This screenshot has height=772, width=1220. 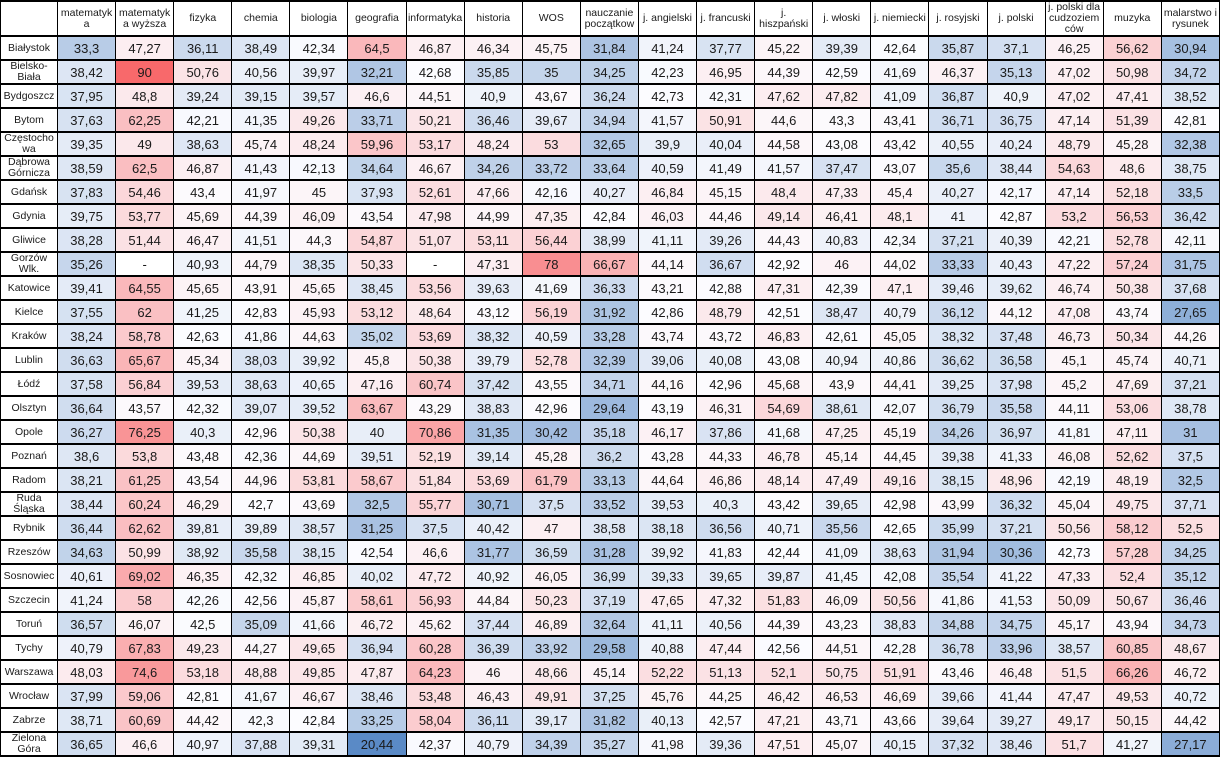 What do you see at coordinates (609, 48) in the screenshot?
I see `data-cell: 31,84` at bounding box center [609, 48].